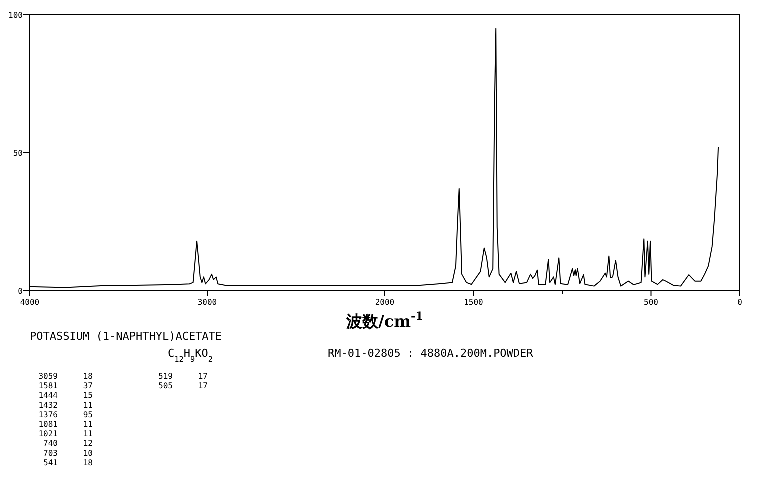  I want to click on text: 740, so click(51, 443).